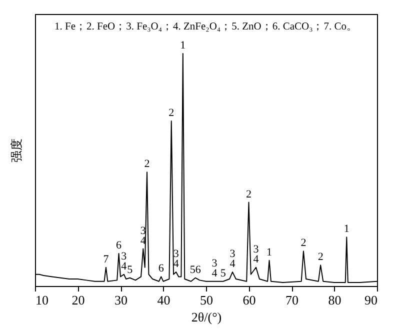 The height and width of the screenshot is (329, 405). Describe the element at coordinates (78, 300) in the screenshot. I see `x-tick-label: 20` at that location.